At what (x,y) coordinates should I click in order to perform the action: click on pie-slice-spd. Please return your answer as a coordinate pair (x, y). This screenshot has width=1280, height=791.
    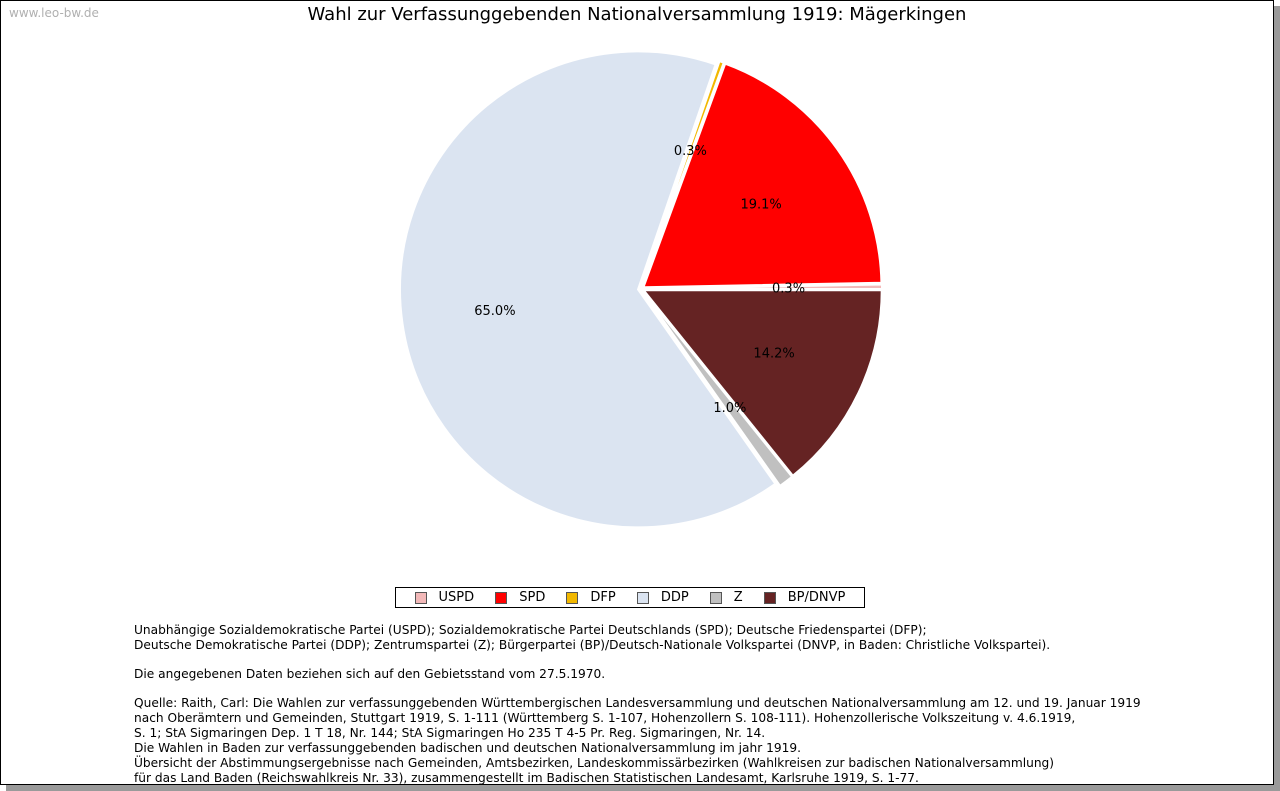
    Looking at the image, I should click on (762, 175).